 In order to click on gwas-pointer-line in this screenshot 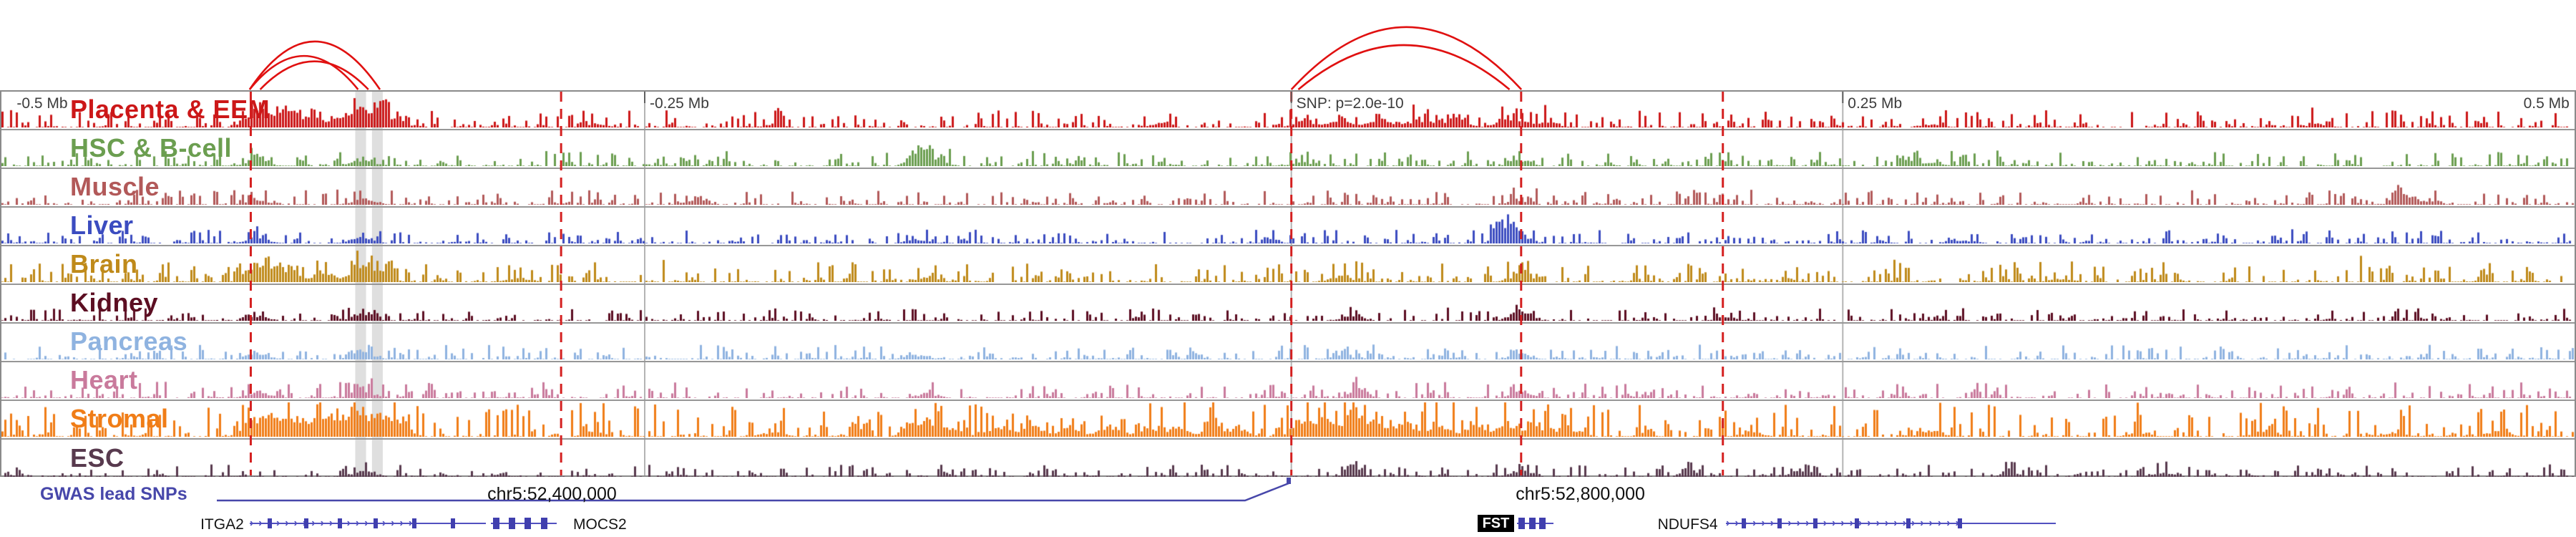, I will do `click(754, 490)`.